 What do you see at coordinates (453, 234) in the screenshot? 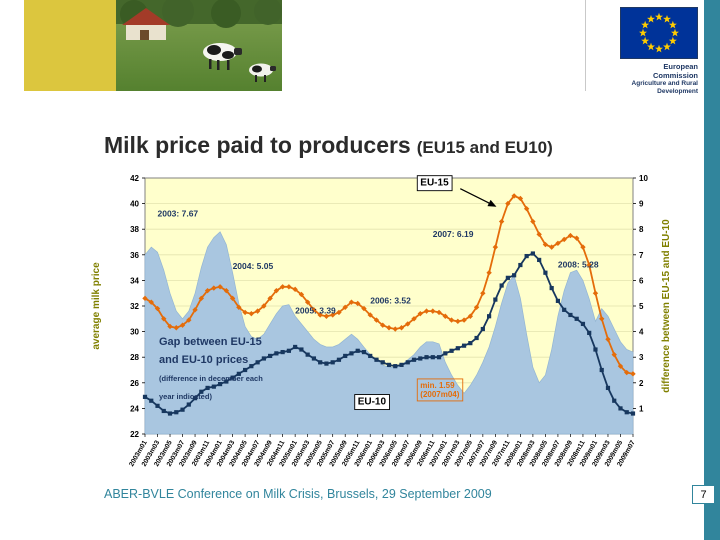
I see `gap-value-2007: 2007: 6.19` at bounding box center [453, 234].